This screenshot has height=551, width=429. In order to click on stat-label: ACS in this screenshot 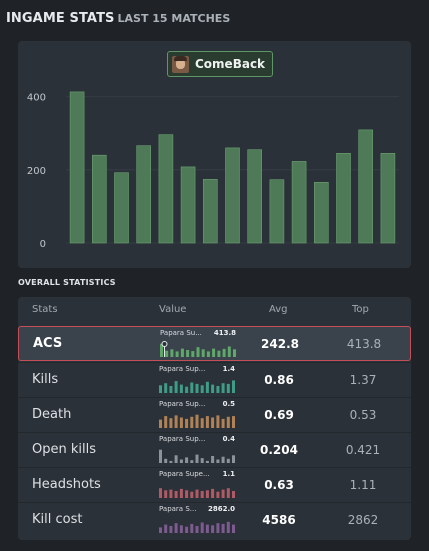, I will do `click(48, 343)`.